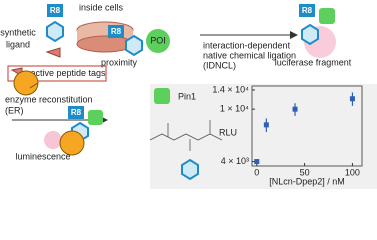 Image resolution: width=377 pixels, height=240 pixels. What do you see at coordinates (49, 99) in the screenshot?
I see `label: enzyme reconstitution` at bounding box center [49, 99].